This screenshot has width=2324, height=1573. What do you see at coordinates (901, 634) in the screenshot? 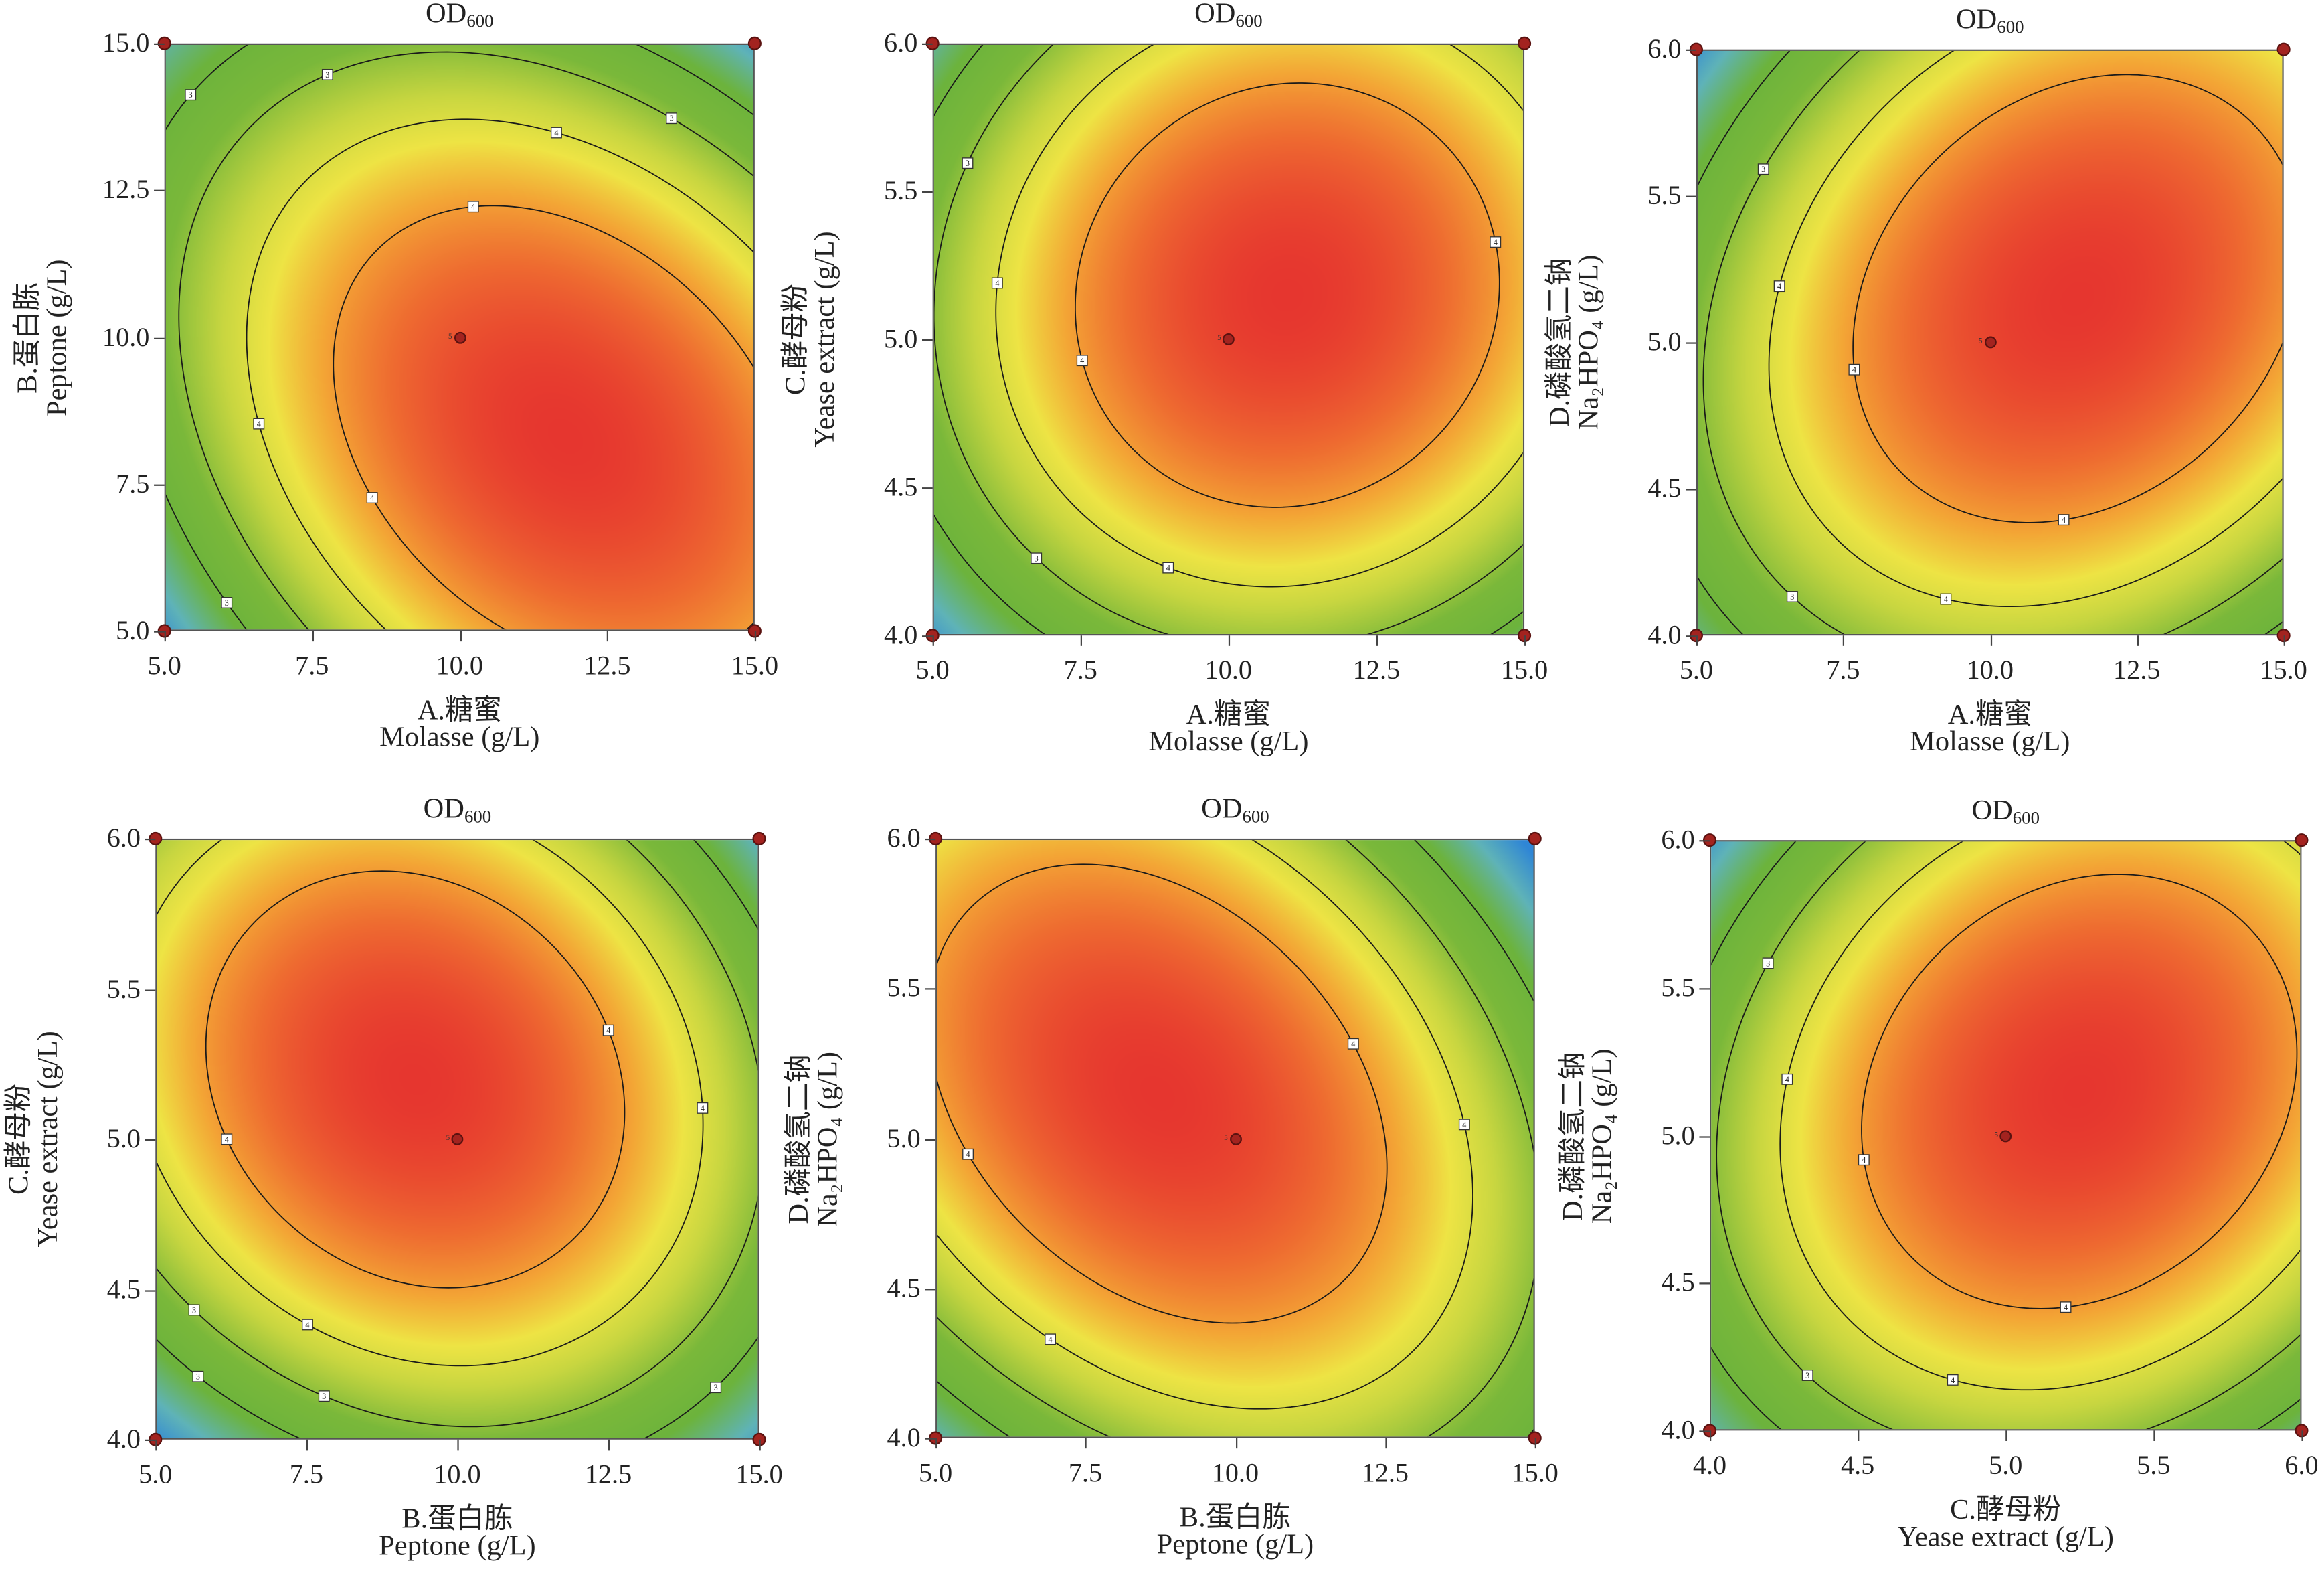
I see `y-tick-label: 4.0` at bounding box center [901, 634].